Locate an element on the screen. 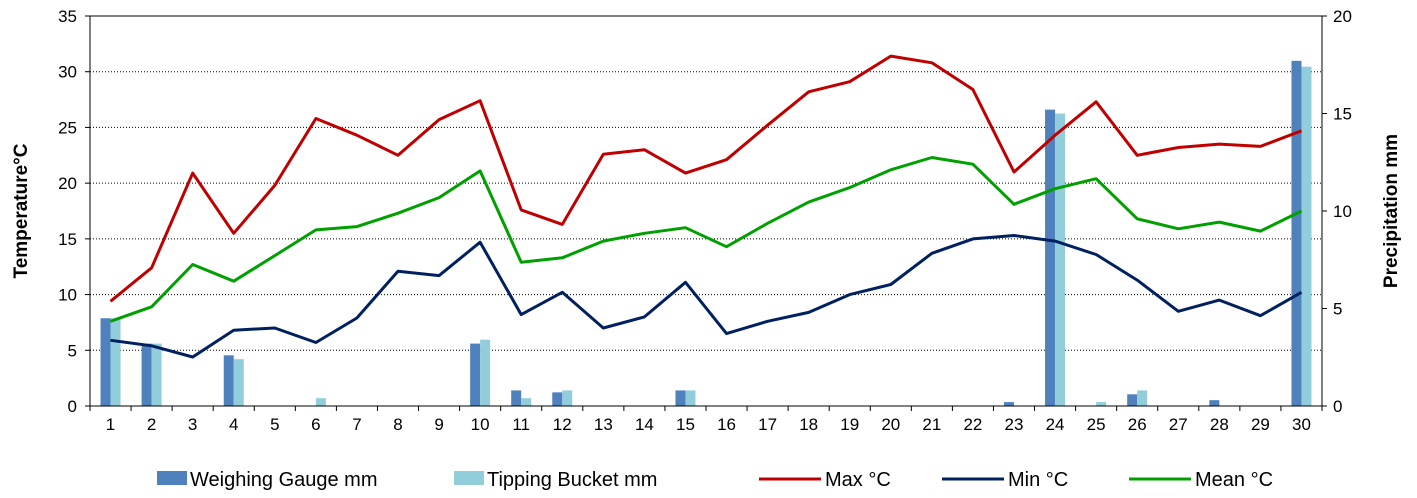 The height and width of the screenshot is (498, 1417). x-tick-label: 5 is located at coordinates (274, 424).